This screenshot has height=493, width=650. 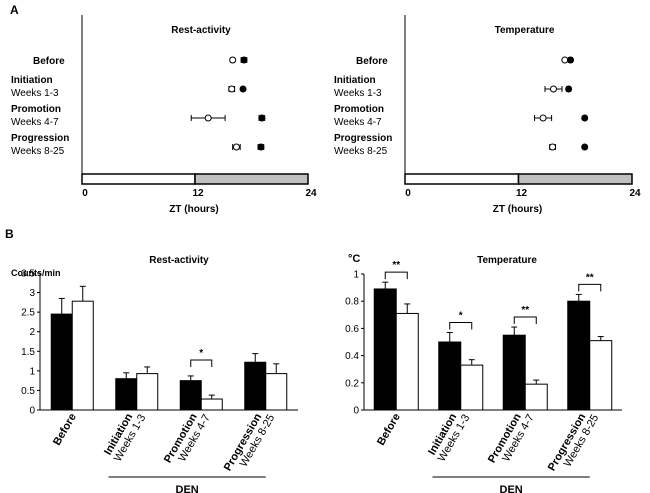 What do you see at coordinates (28, 352) in the screenshot?
I see `y-tick-label: 1.5` at bounding box center [28, 352].